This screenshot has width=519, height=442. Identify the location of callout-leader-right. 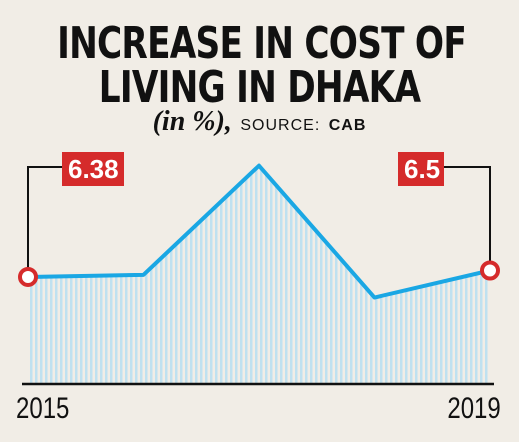
(467, 218).